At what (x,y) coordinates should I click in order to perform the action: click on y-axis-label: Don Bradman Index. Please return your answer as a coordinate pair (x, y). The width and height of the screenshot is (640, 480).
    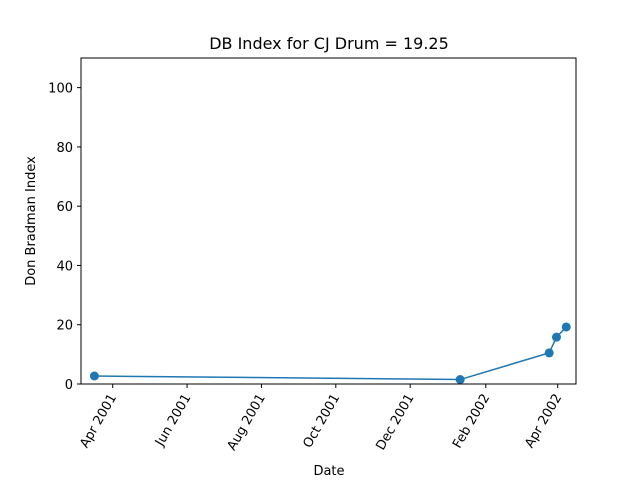
    Looking at the image, I should click on (31, 221).